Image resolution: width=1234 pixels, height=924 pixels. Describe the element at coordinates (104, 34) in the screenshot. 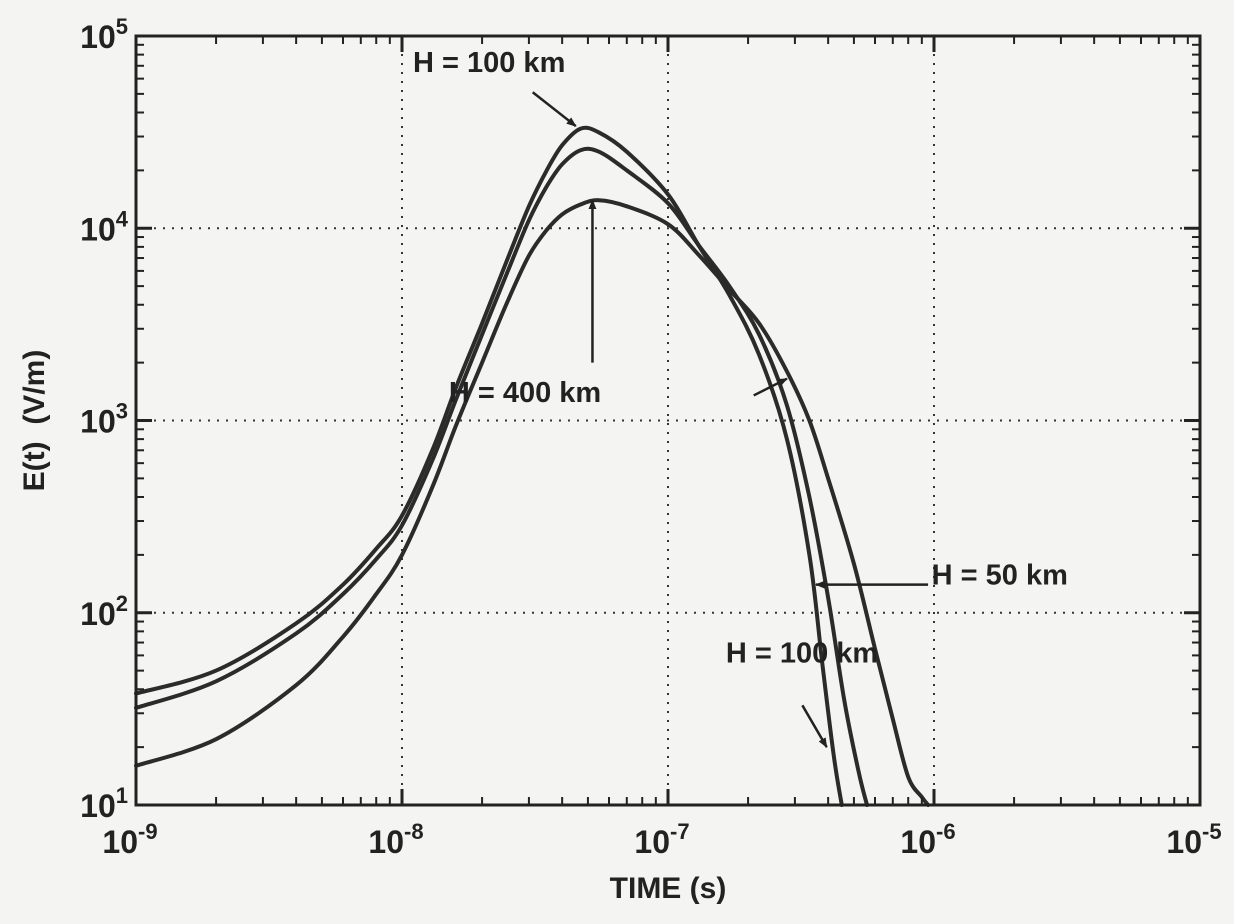

I see `y-tick-label: 10⁵` at that location.